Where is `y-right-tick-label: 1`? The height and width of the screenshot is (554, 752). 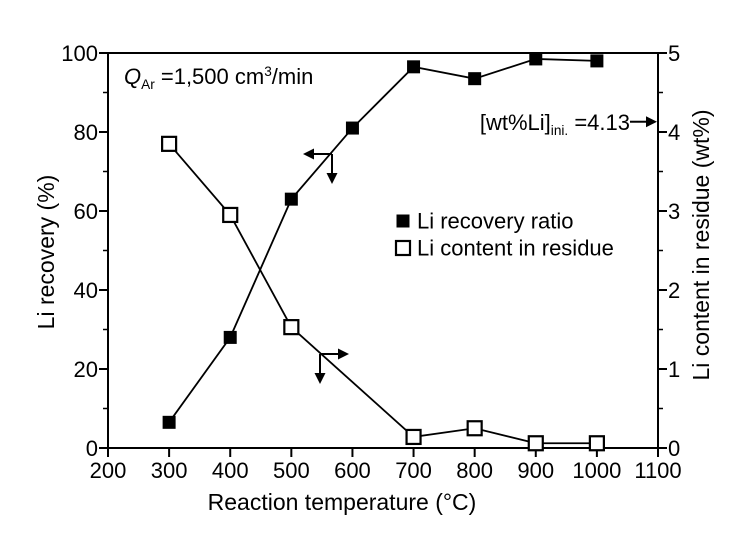 y-right-tick-label: 1 is located at coordinates (674, 369).